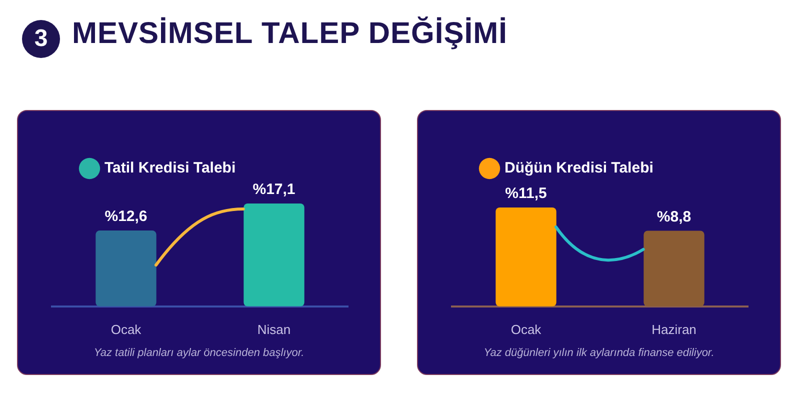  Describe the element at coordinates (579, 168) in the screenshot. I see `legend-label: Düğün Kredisi Talebi` at that location.